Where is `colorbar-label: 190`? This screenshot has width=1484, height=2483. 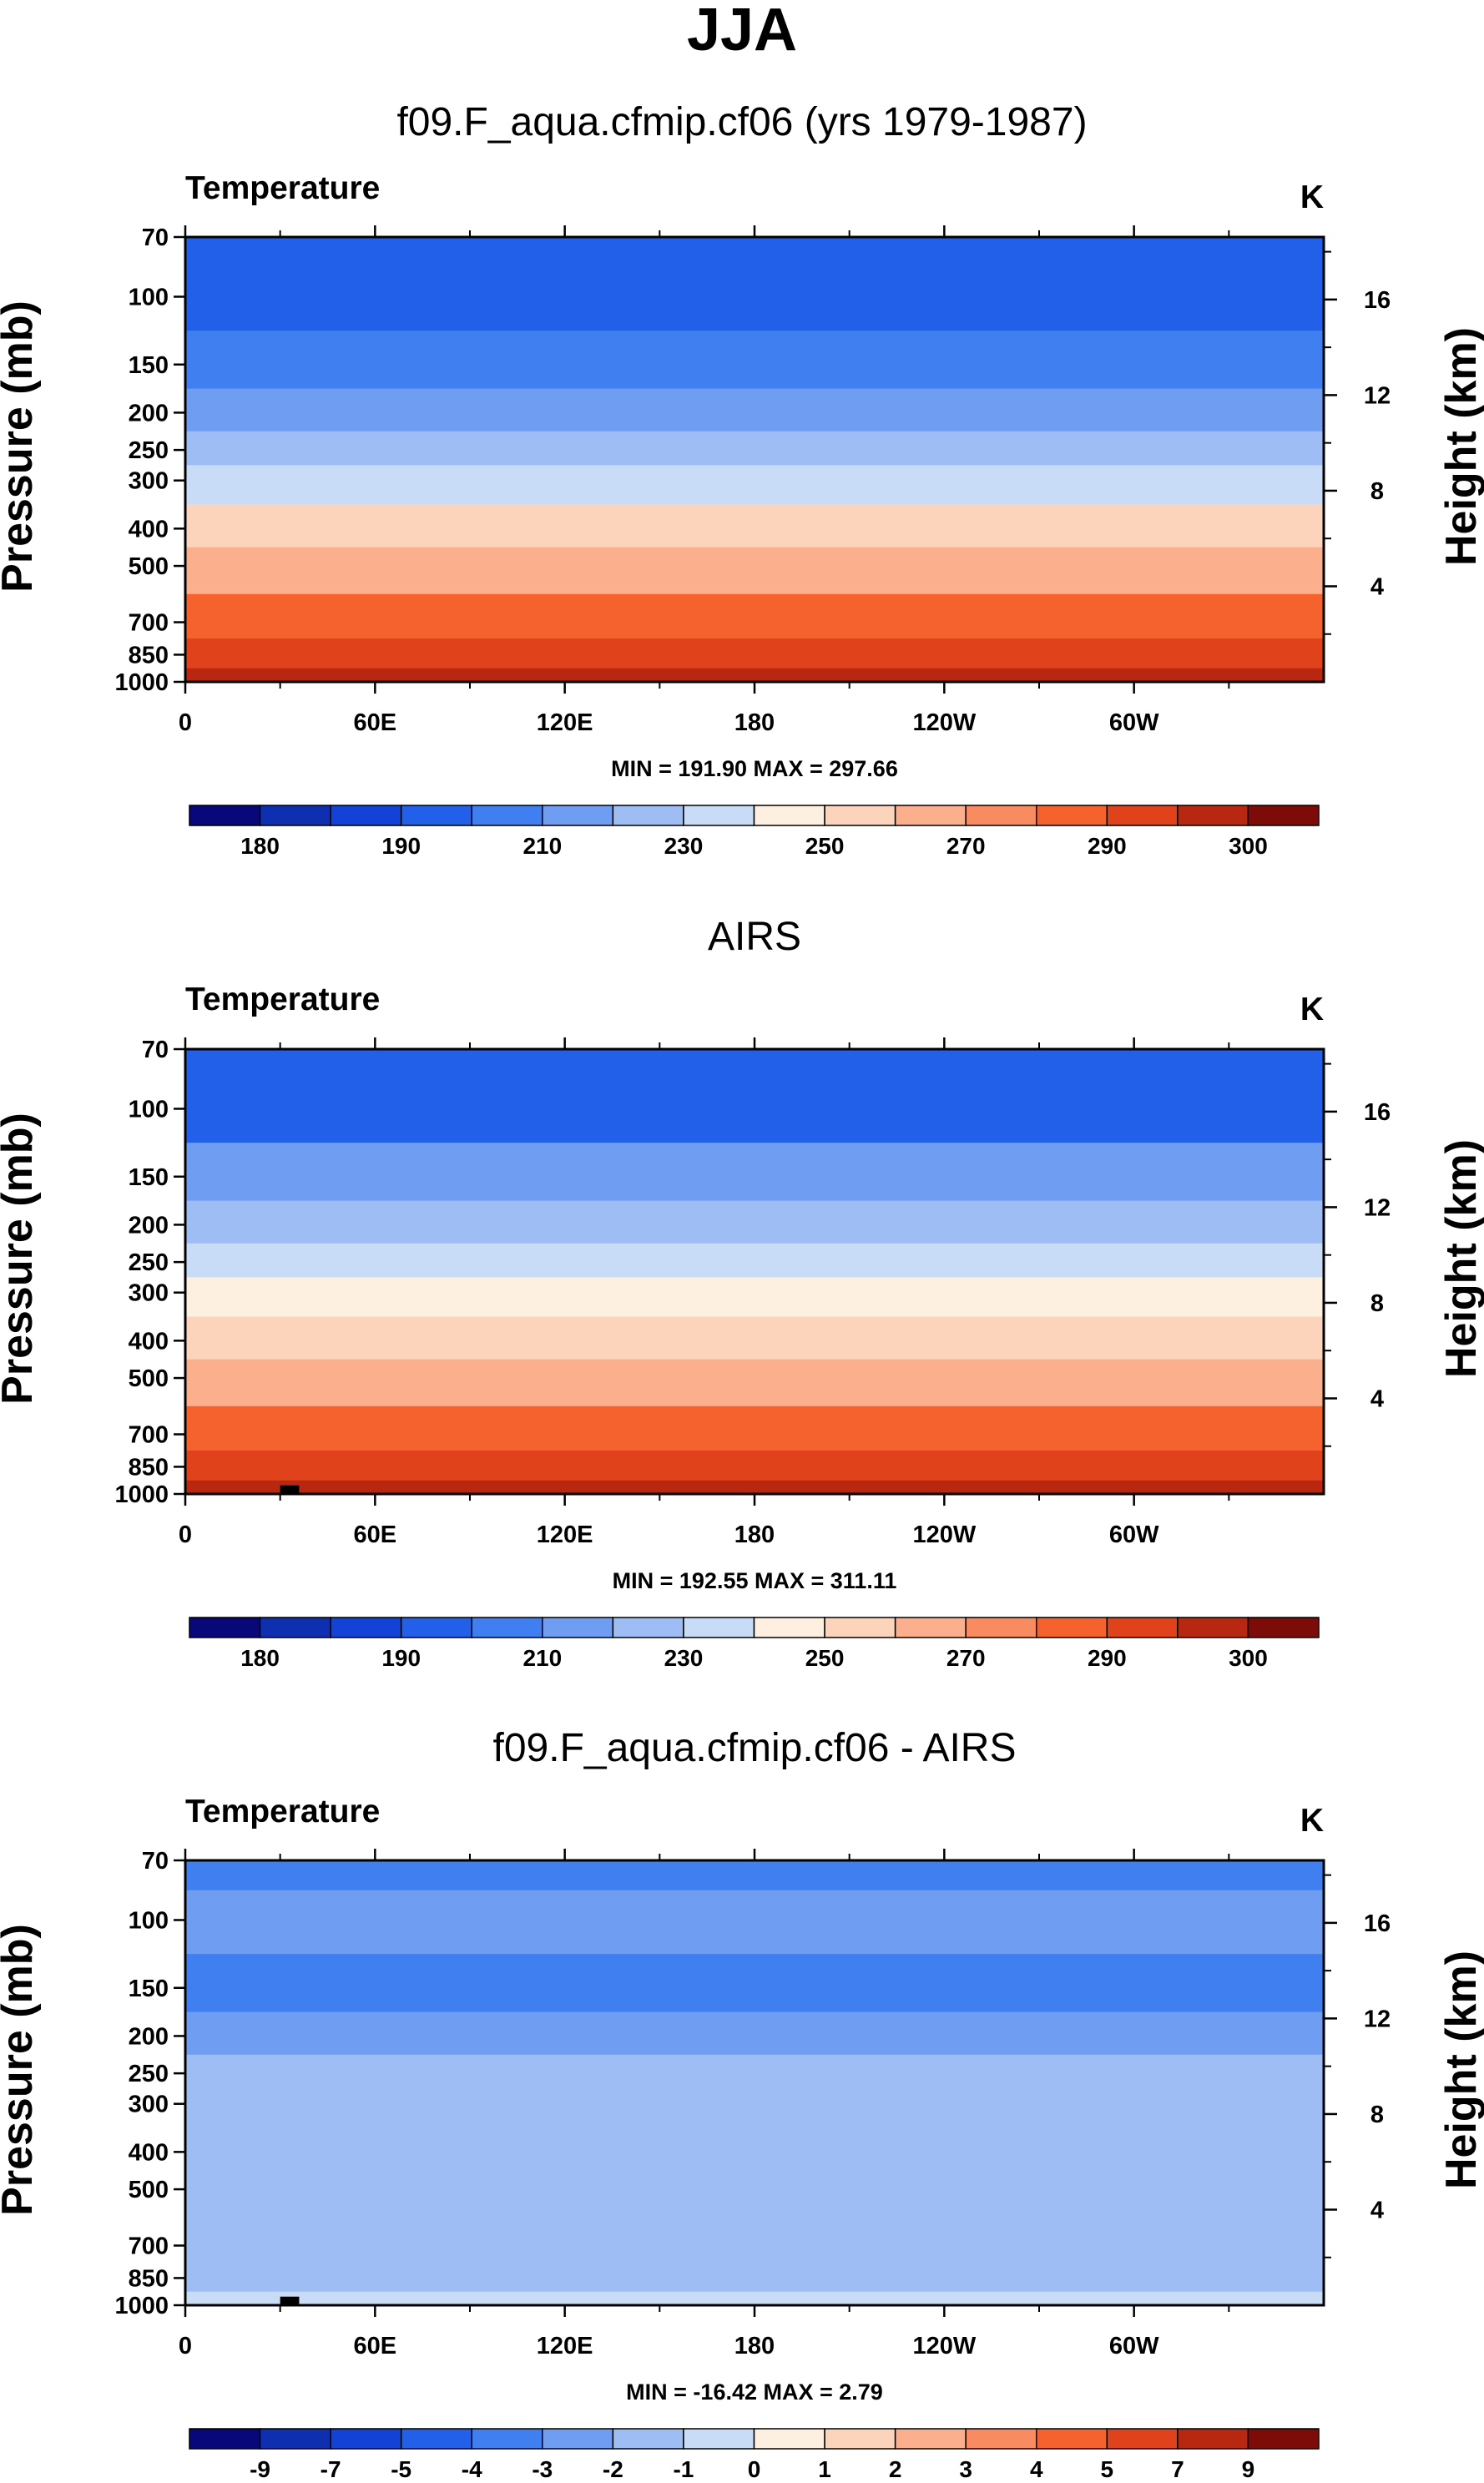 colorbar-label: 190 is located at coordinates (401, 1658).